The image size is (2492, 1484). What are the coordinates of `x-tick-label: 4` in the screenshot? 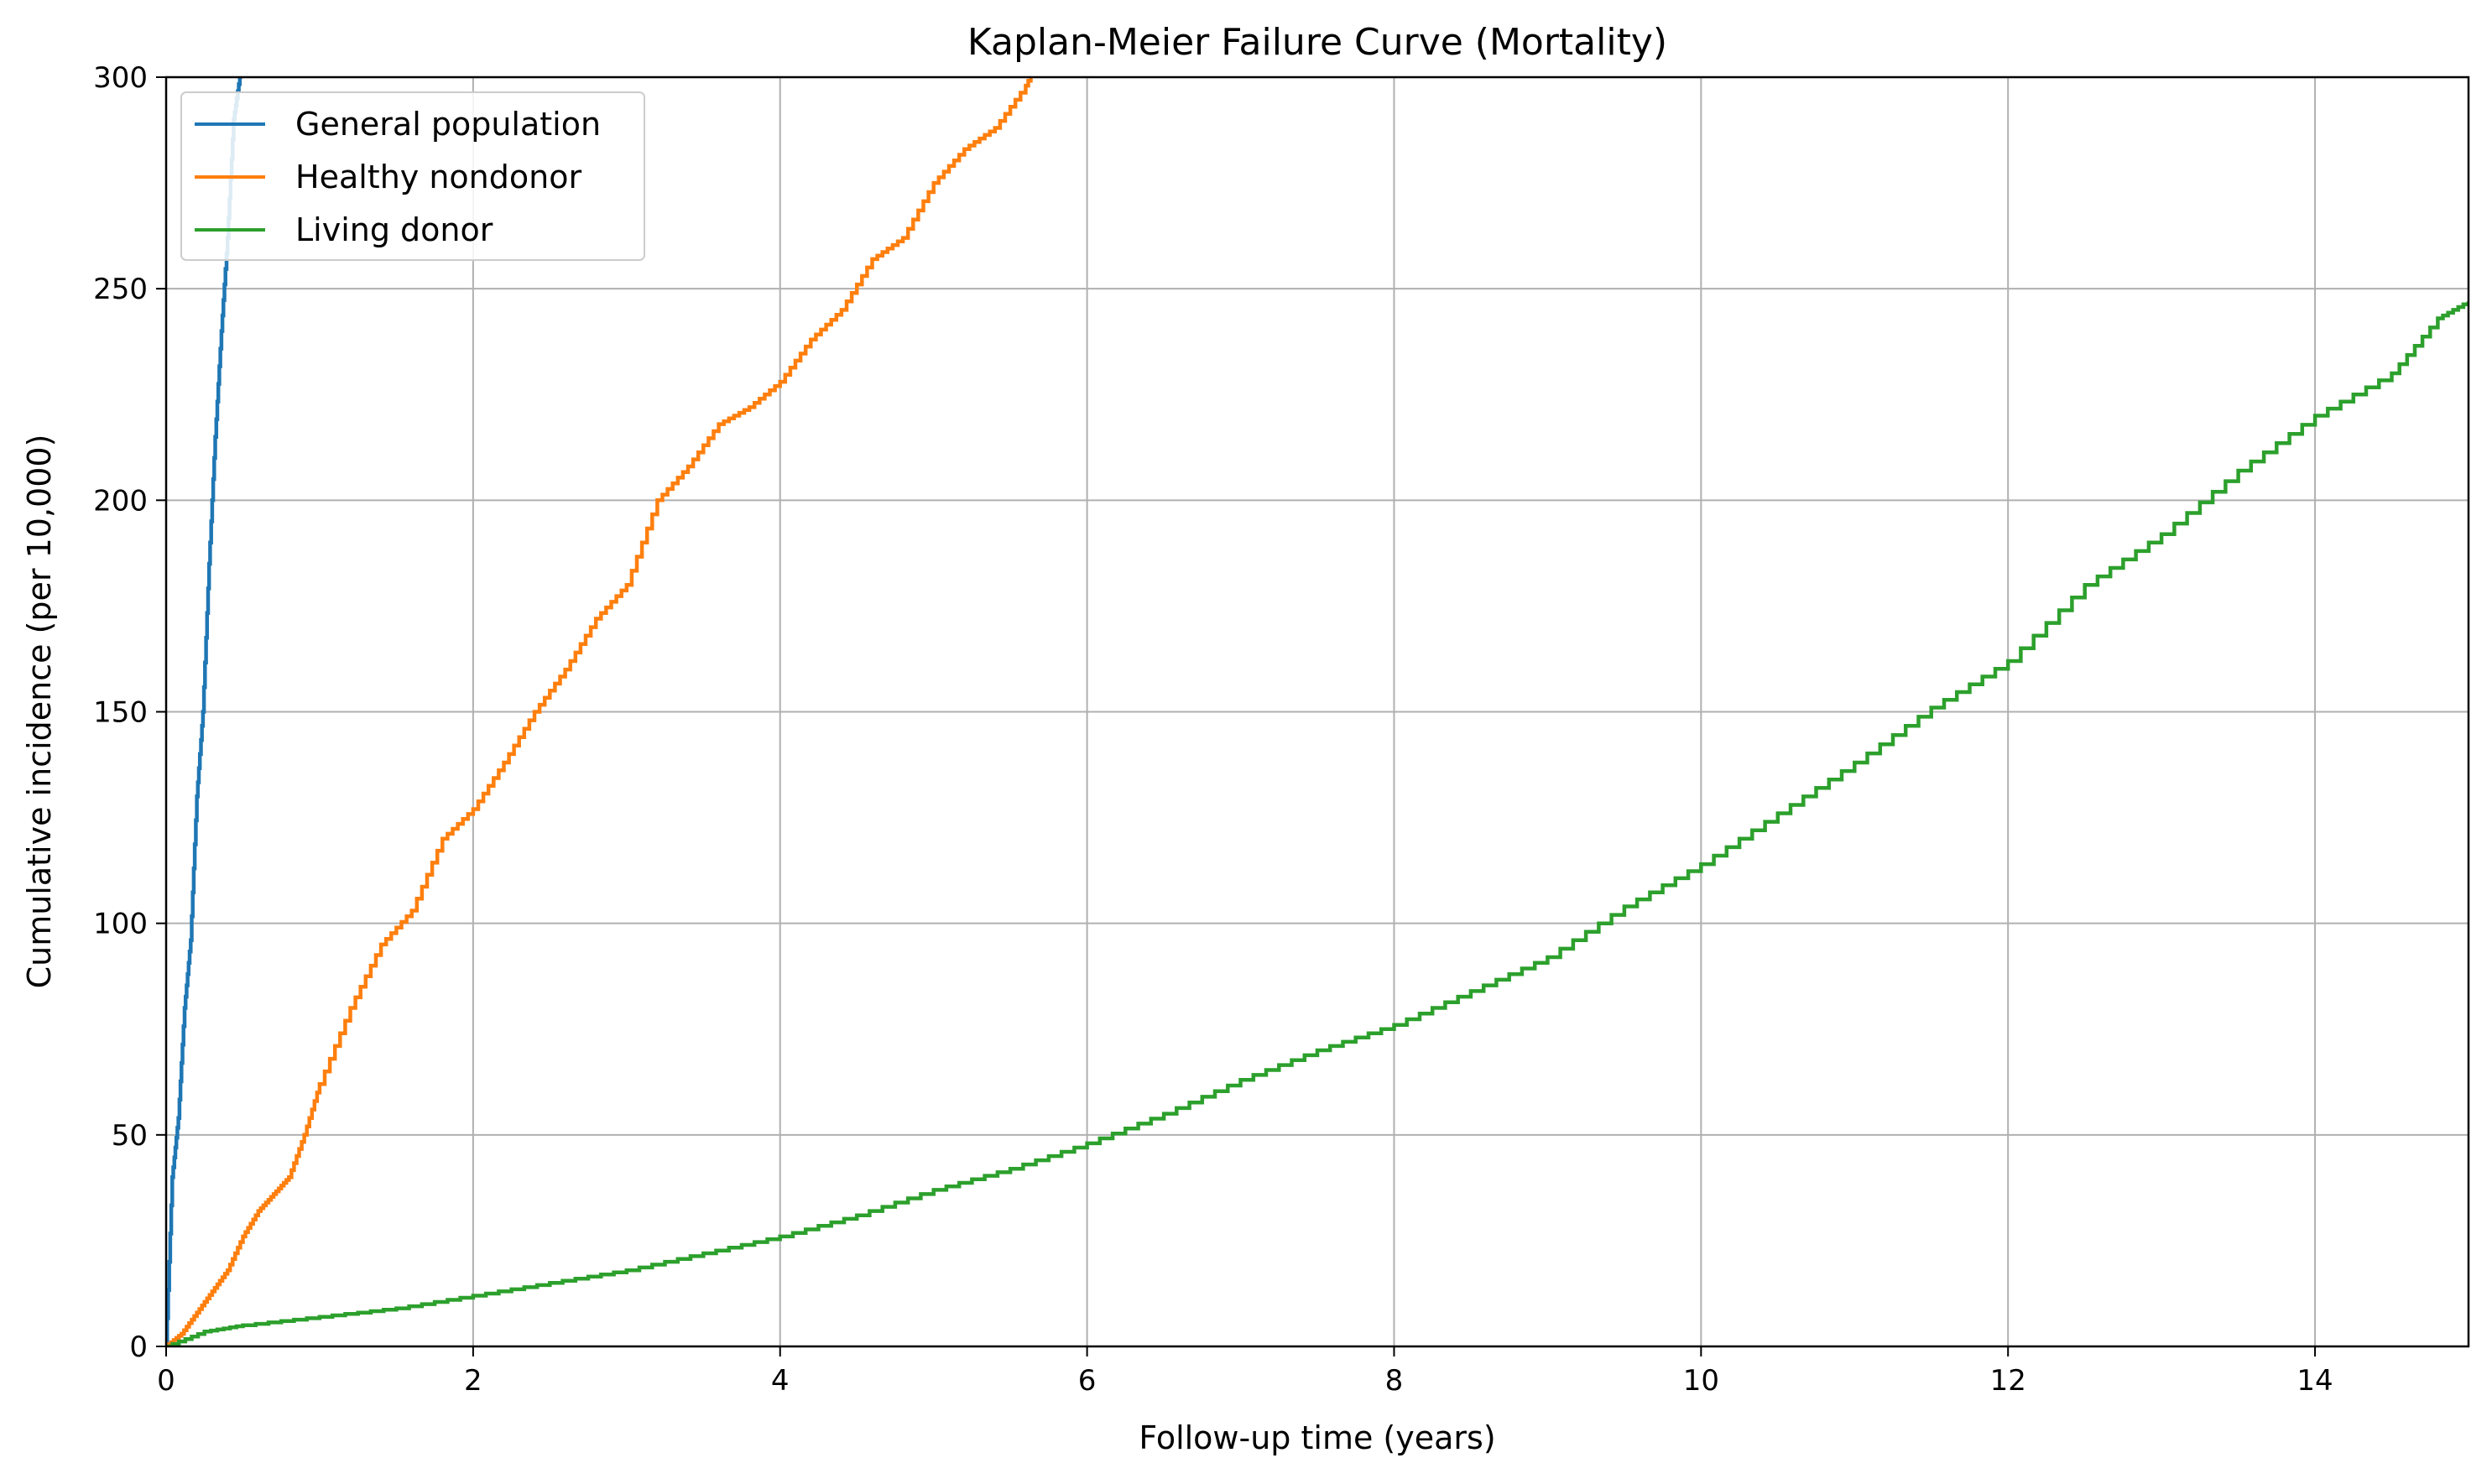 It's located at (780, 1381).